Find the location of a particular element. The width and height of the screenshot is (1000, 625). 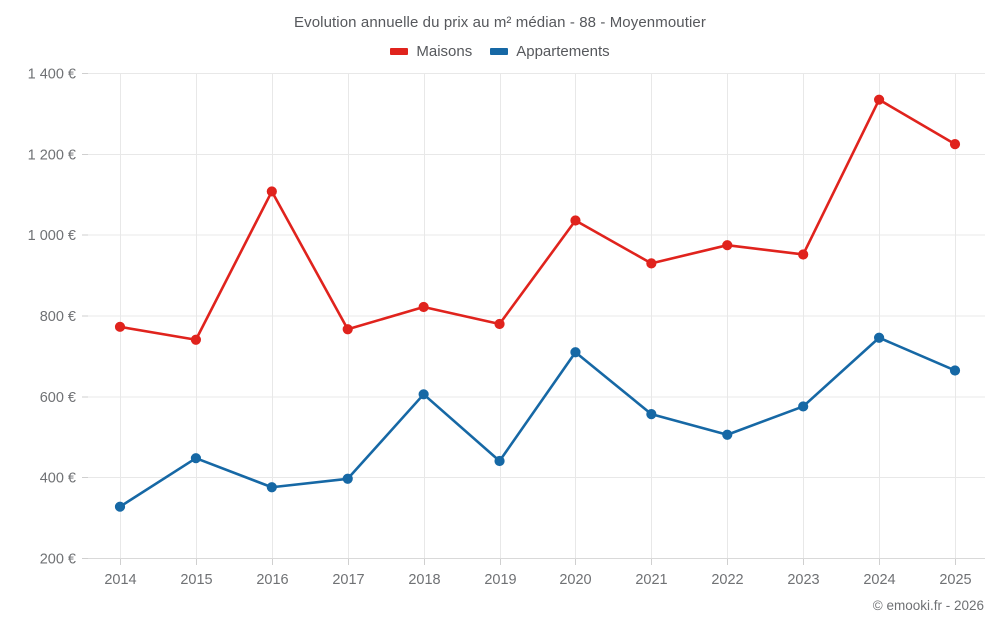

x-axis-label: 2015 is located at coordinates (196, 580).